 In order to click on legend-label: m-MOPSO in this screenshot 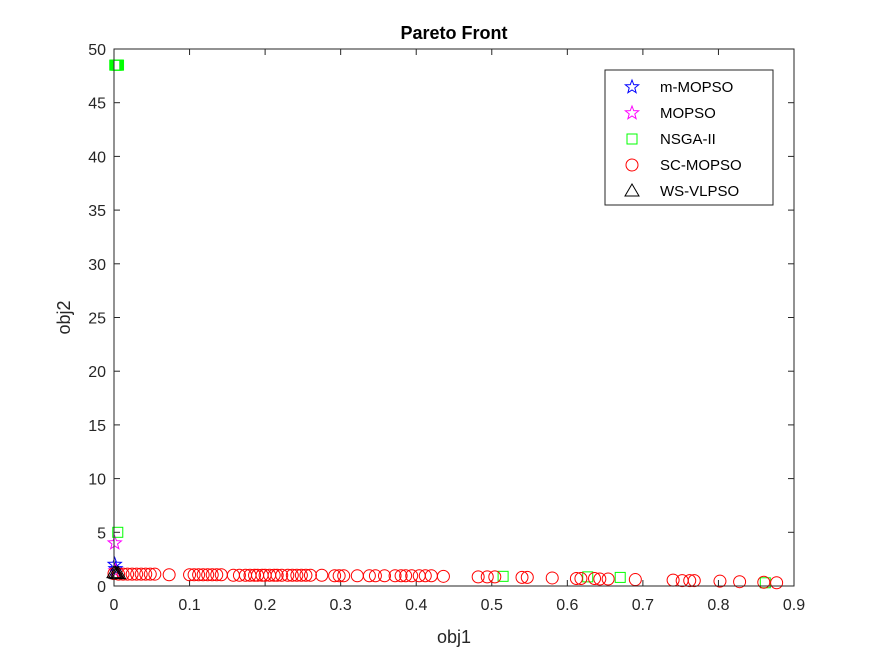, I will do `click(696, 87)`.